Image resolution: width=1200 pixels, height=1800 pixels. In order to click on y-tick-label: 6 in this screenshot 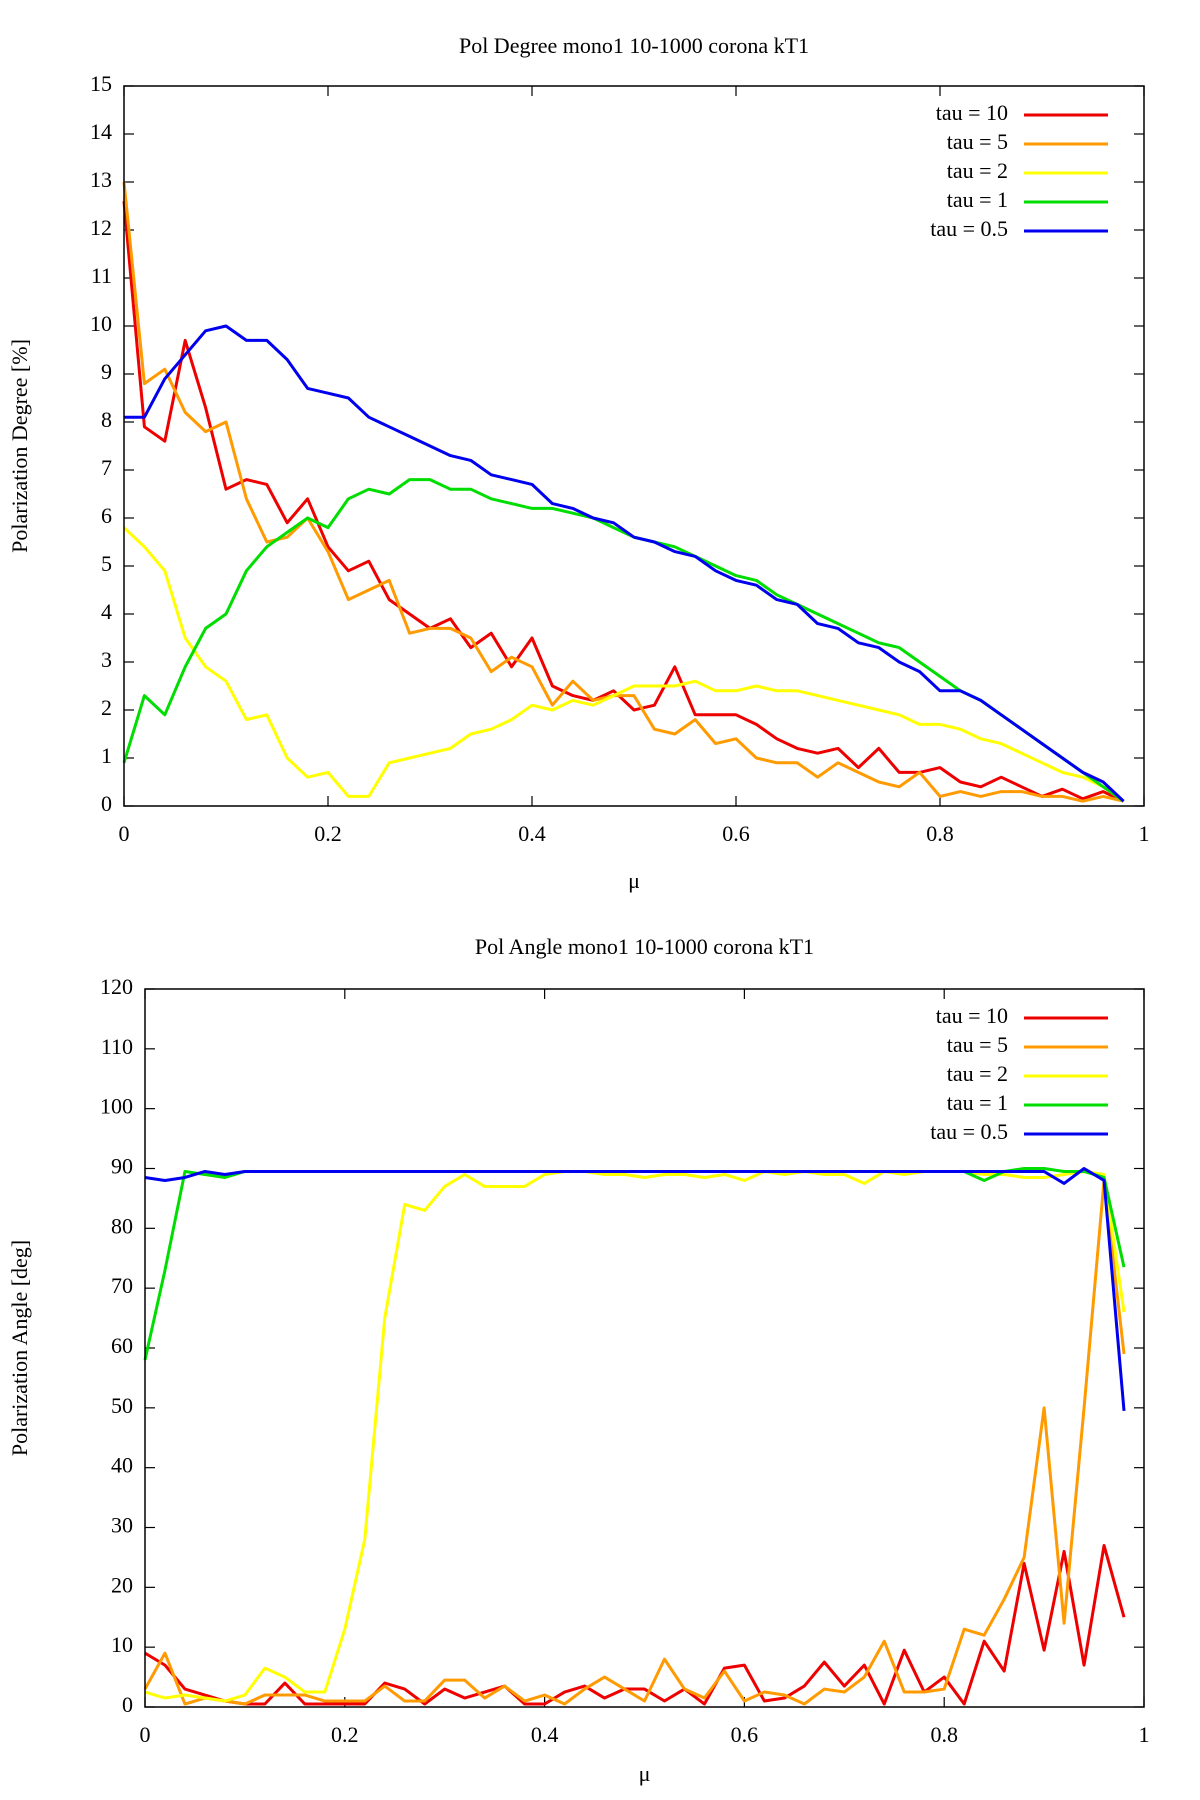, I will do `click(106, 515)`.